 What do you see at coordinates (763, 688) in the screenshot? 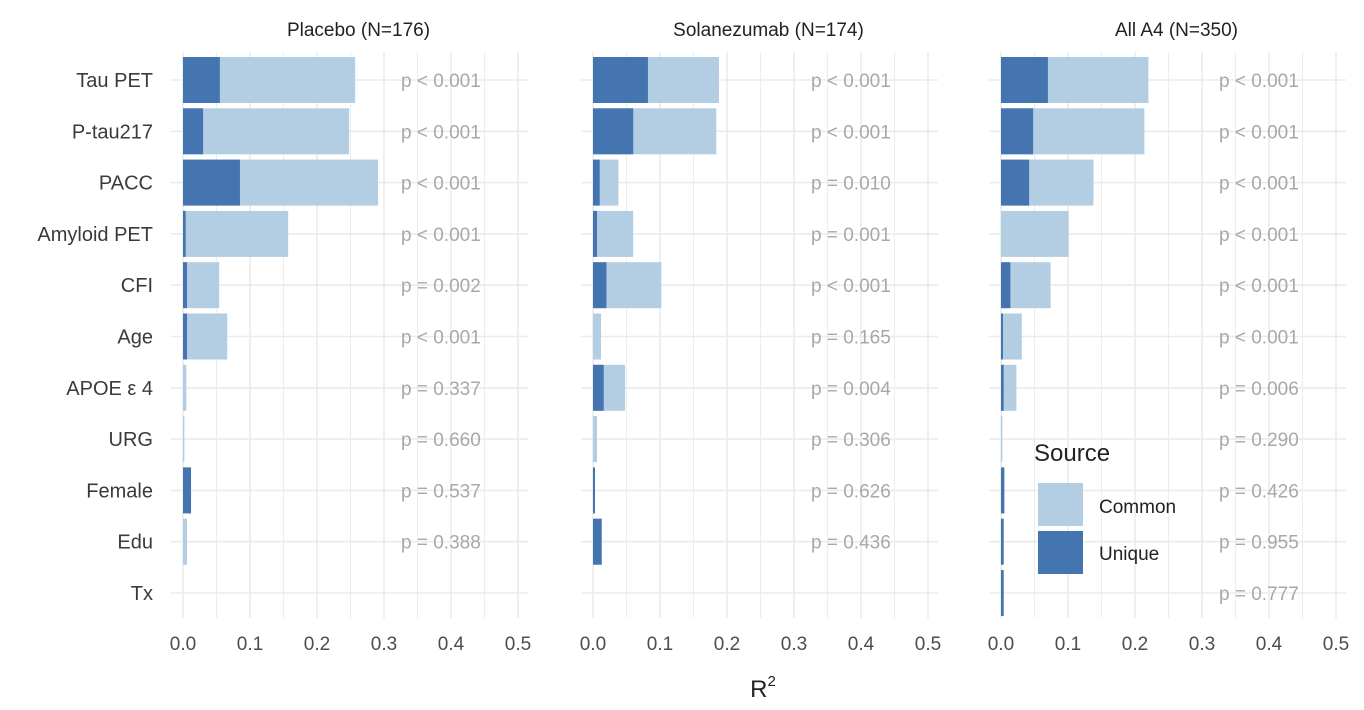
I see `x-axis-label: R2` at bounding box center [763, 688].